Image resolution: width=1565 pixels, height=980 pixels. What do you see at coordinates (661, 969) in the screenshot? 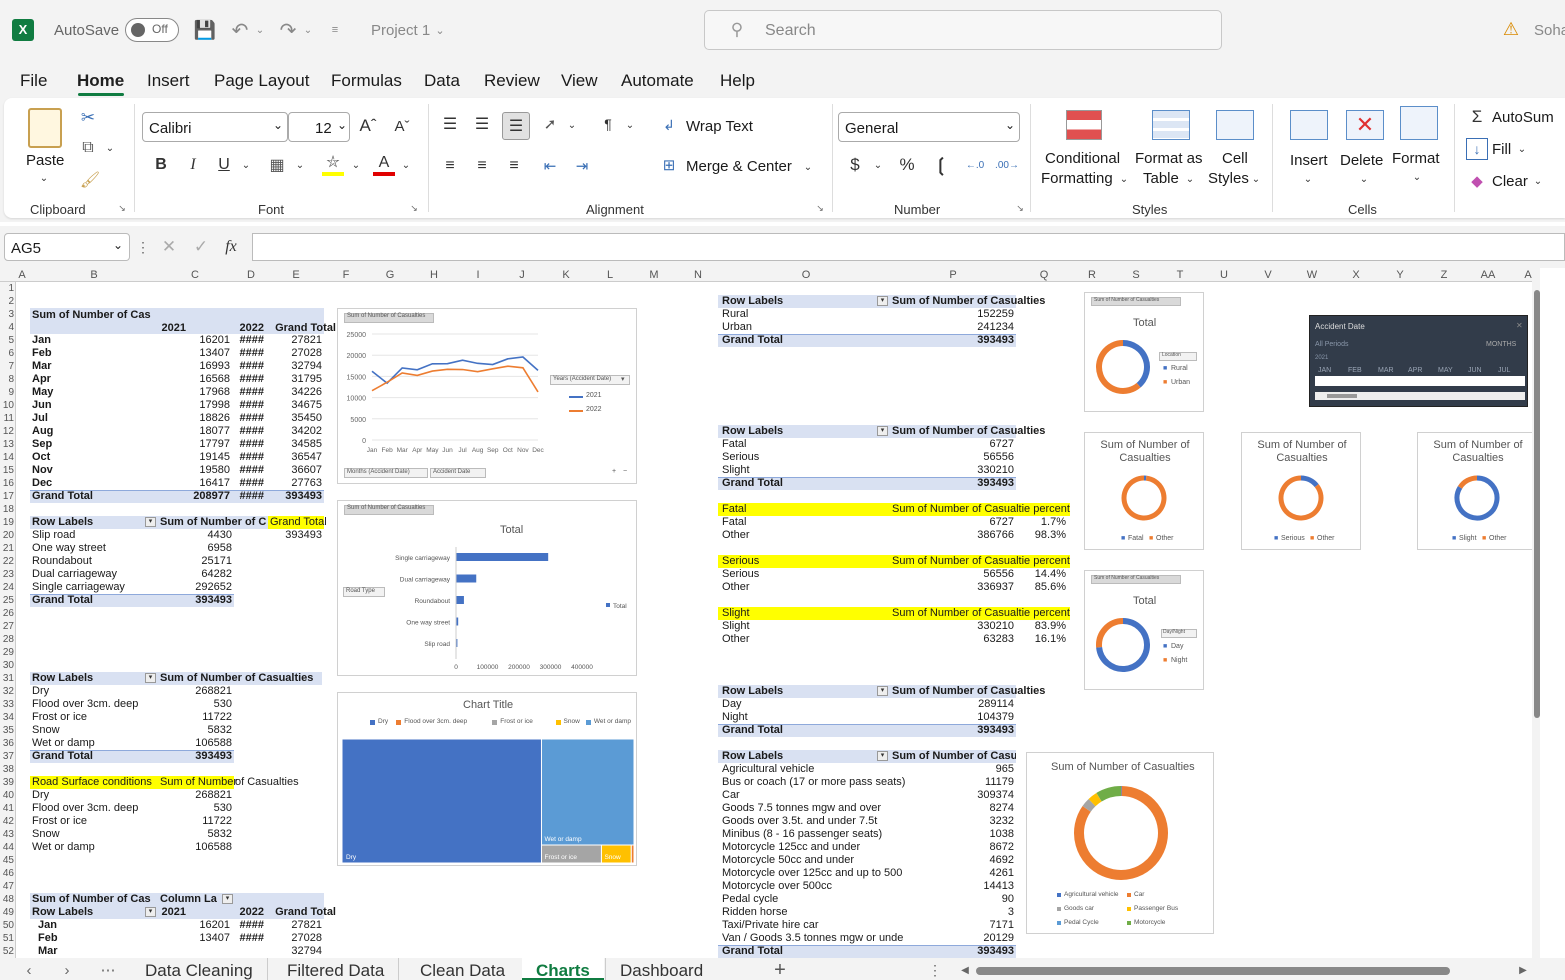
I see `tab-dashboard: Dashboard` at bounding box center [661, 969].